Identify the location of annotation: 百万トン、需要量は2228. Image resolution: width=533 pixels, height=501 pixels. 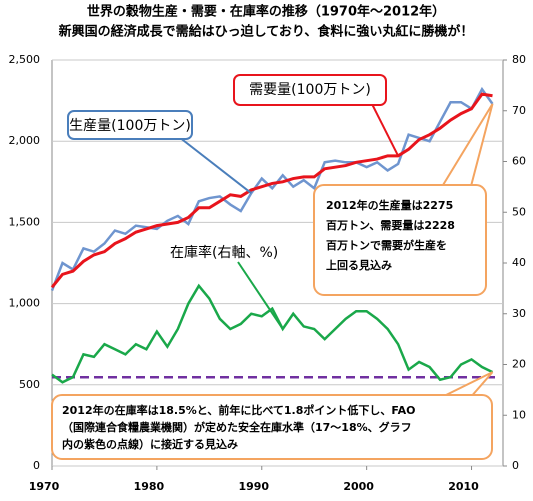
(390, 225).